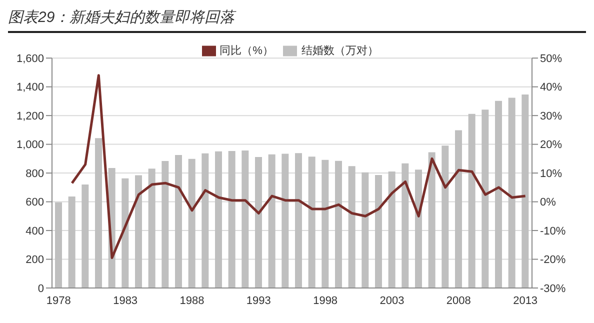 The width and height of the screenshot is (594, 323). What do you see at coordinates (125, 300) in the screenshot?
I see `x-tick-label: 1983` at bounding box center [125, 300].